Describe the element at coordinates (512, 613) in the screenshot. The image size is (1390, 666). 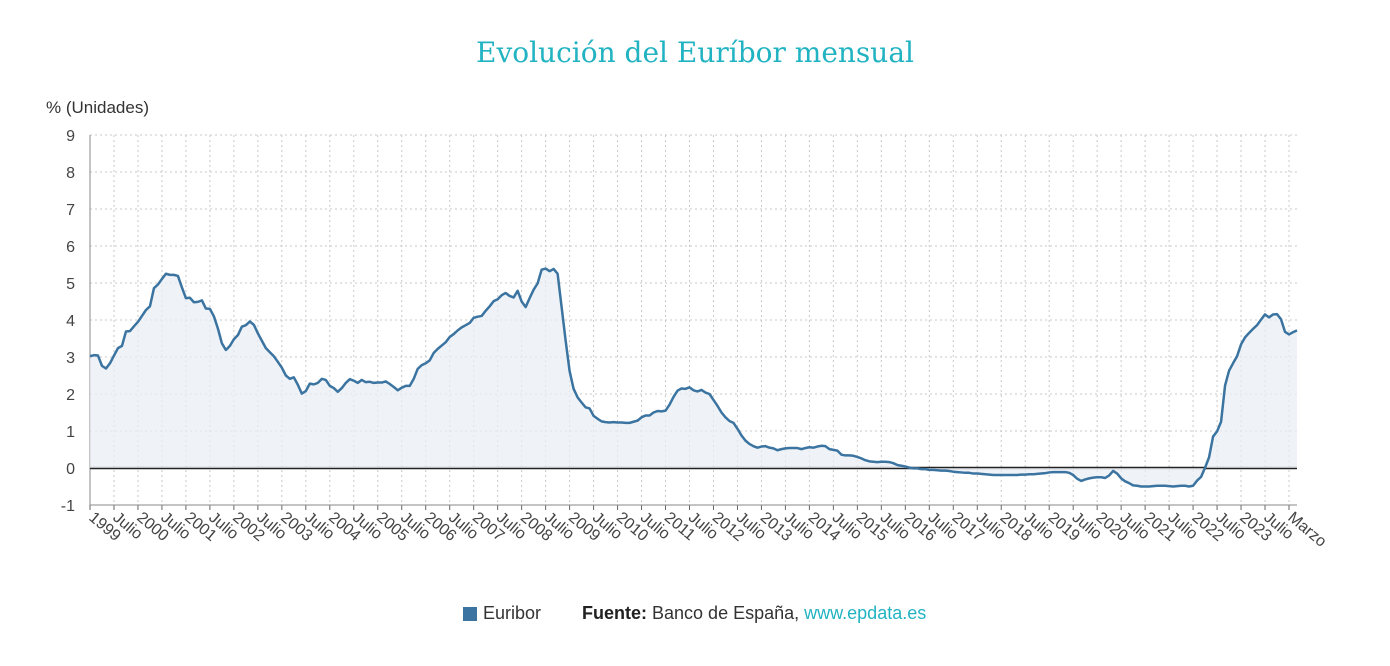
I see `legend-label-euribor: Euribor` at that location.